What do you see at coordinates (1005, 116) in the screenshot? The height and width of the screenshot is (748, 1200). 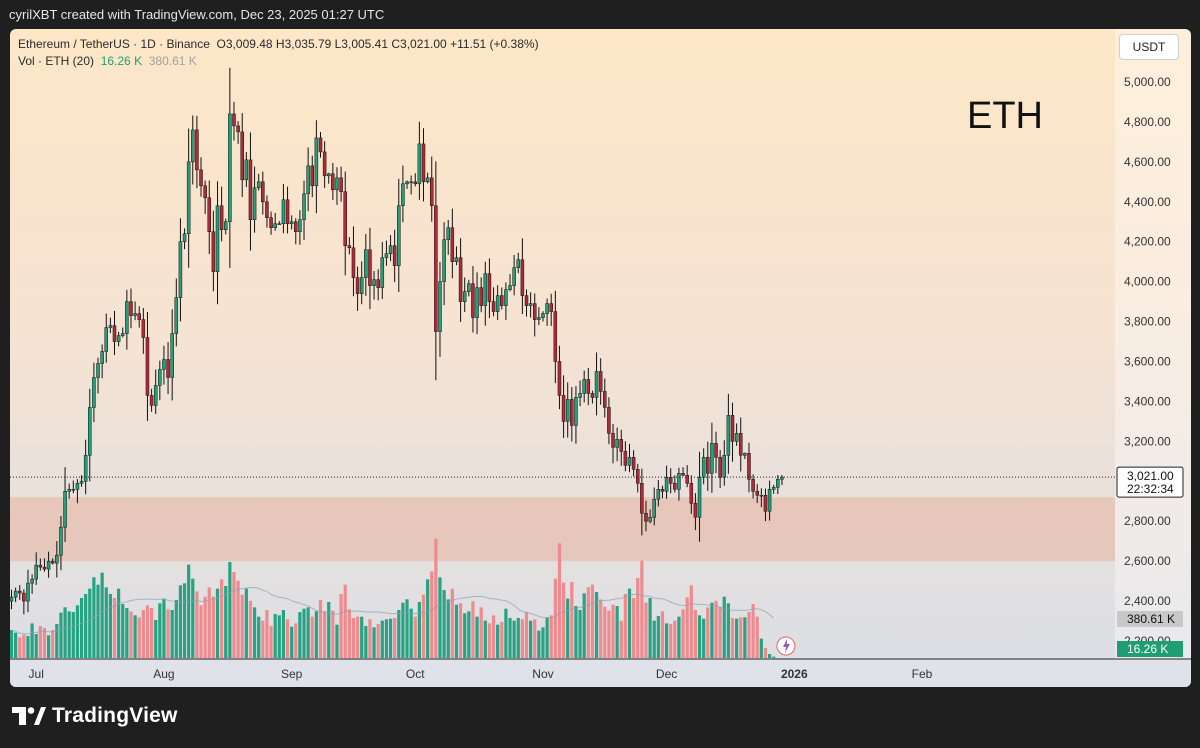 I see `chart-annotation: ETH` at bounding box center [1005, 116].